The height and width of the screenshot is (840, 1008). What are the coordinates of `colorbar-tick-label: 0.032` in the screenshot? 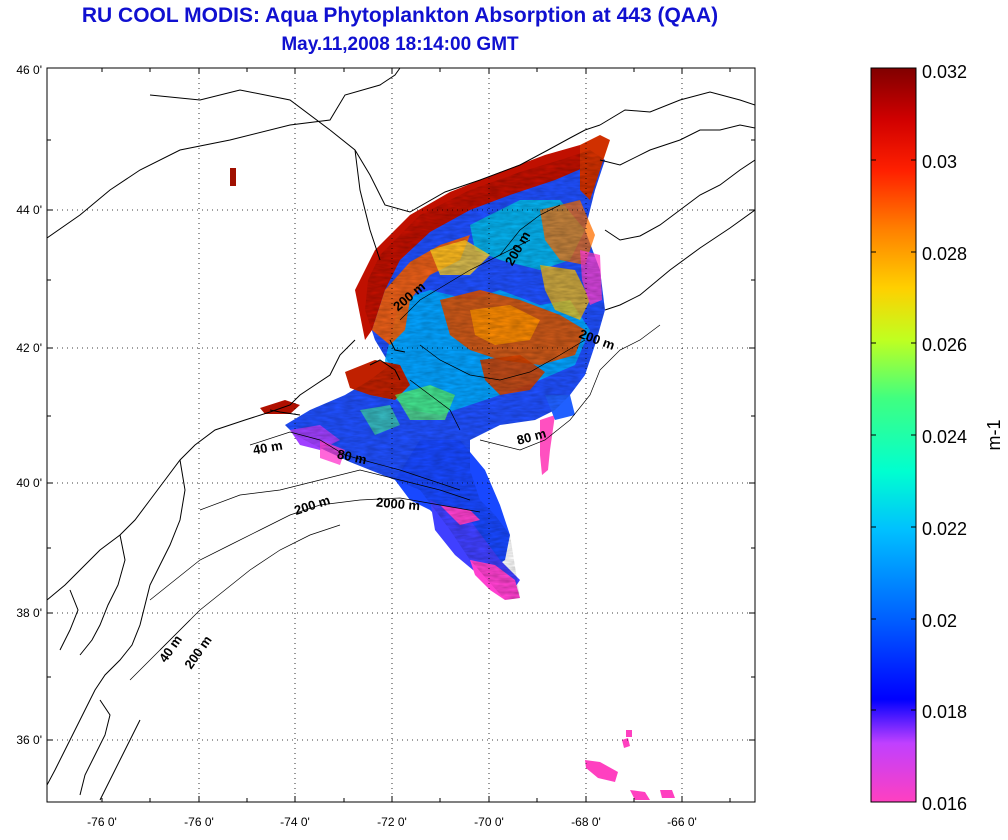 It's located at (944, 72).